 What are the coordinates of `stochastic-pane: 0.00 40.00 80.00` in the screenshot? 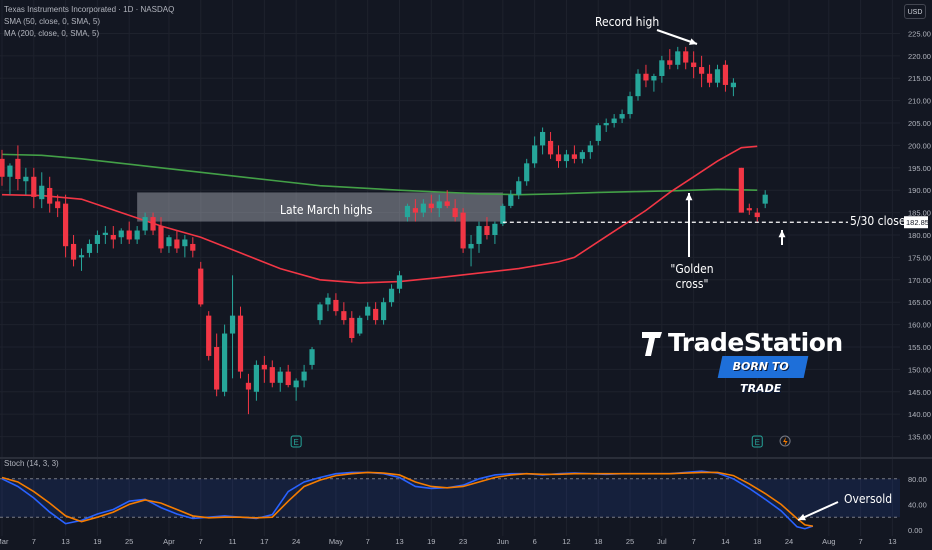 It's located at (463, 502).